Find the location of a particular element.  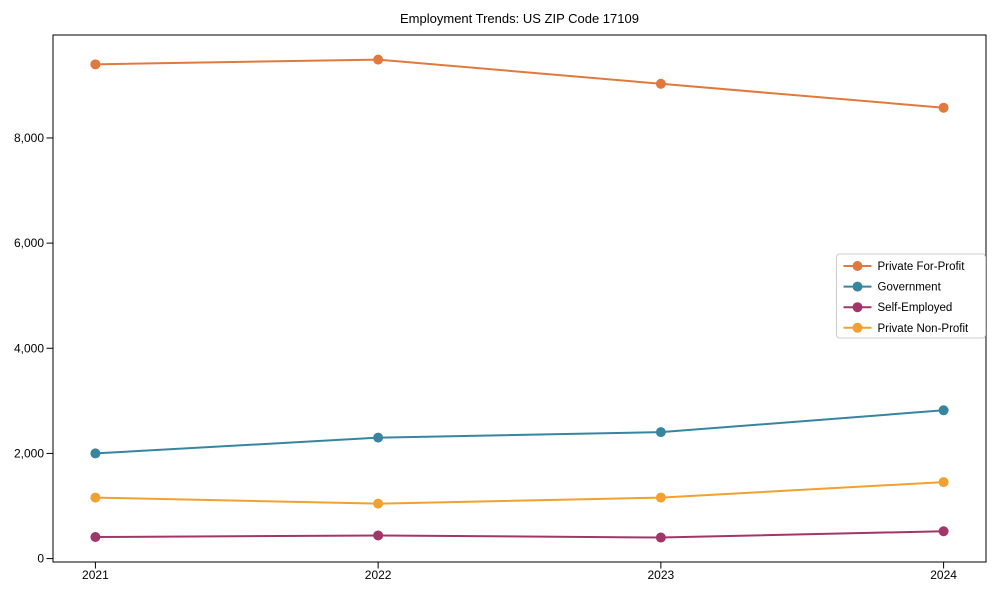

x-axis-tick-label: 2021 is located at coordinates (95, 575).